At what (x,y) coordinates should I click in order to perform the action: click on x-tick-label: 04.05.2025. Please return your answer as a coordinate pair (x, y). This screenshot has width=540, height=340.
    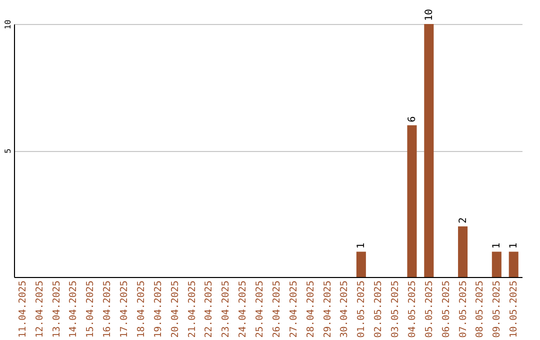
    Looking at the image, I should click on (412, 309).